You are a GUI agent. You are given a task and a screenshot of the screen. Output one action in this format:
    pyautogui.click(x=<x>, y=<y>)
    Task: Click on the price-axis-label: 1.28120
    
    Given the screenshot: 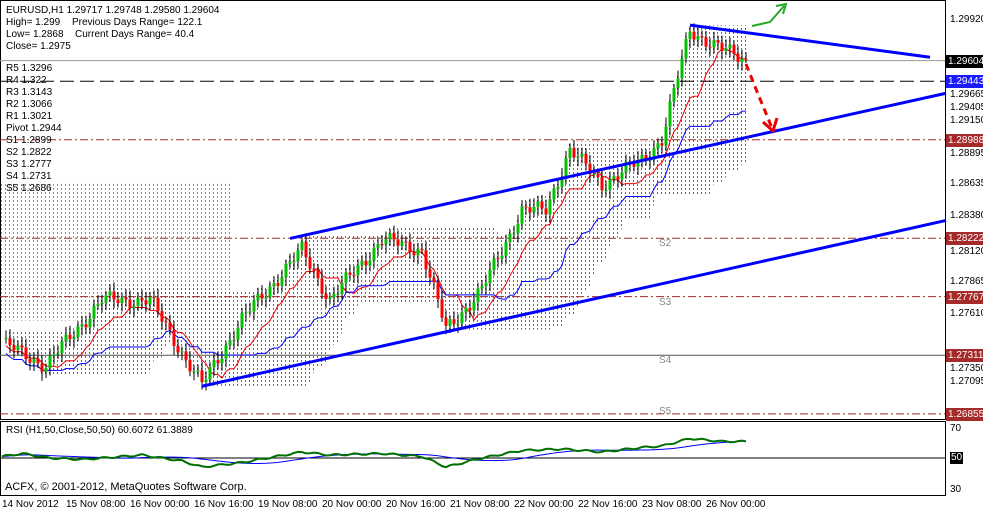 What is the action you would take?
    pyautogui.click(x=966, y=252)
    